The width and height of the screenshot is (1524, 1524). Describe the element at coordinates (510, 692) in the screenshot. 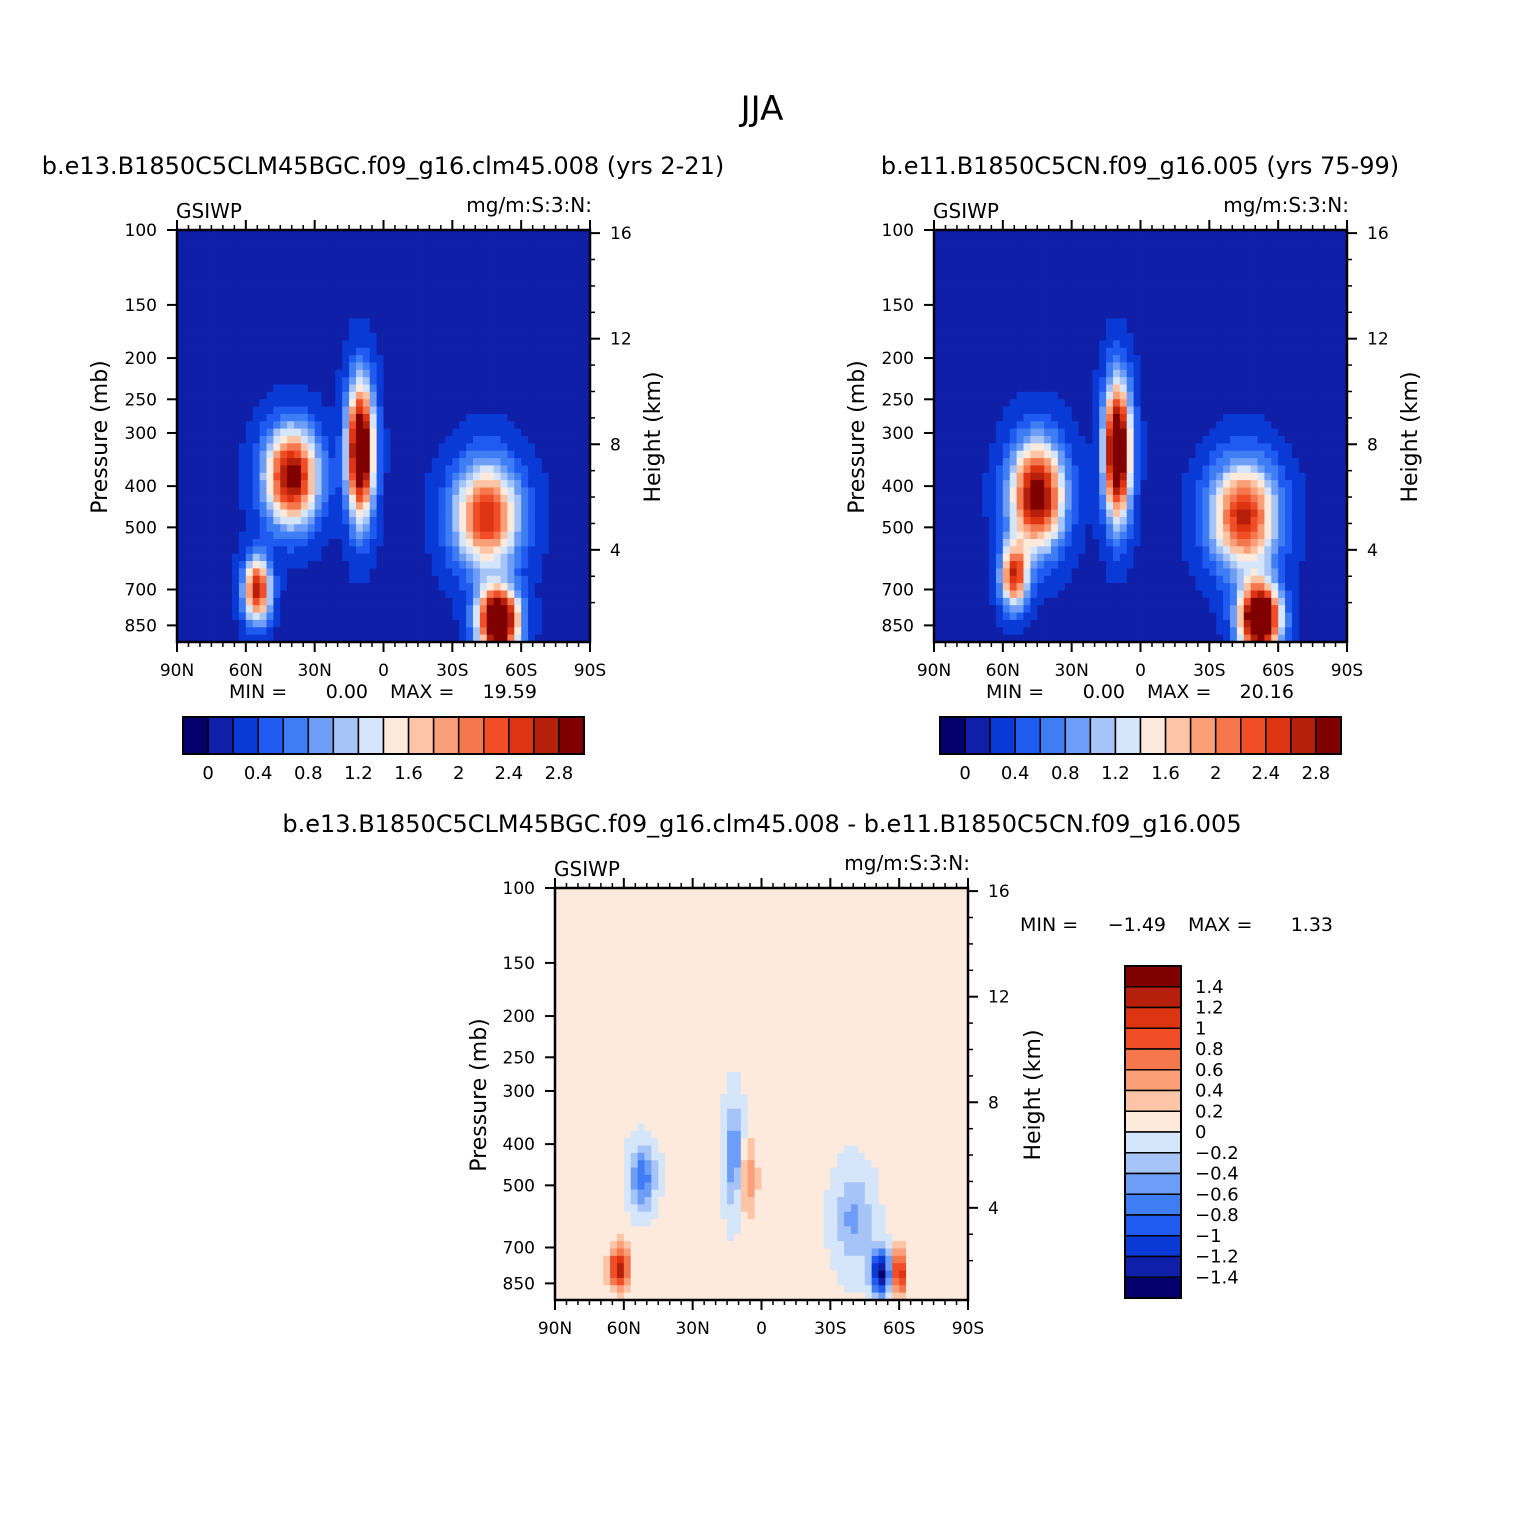

I see `panel-case1-max-value: 19.59` at that location.